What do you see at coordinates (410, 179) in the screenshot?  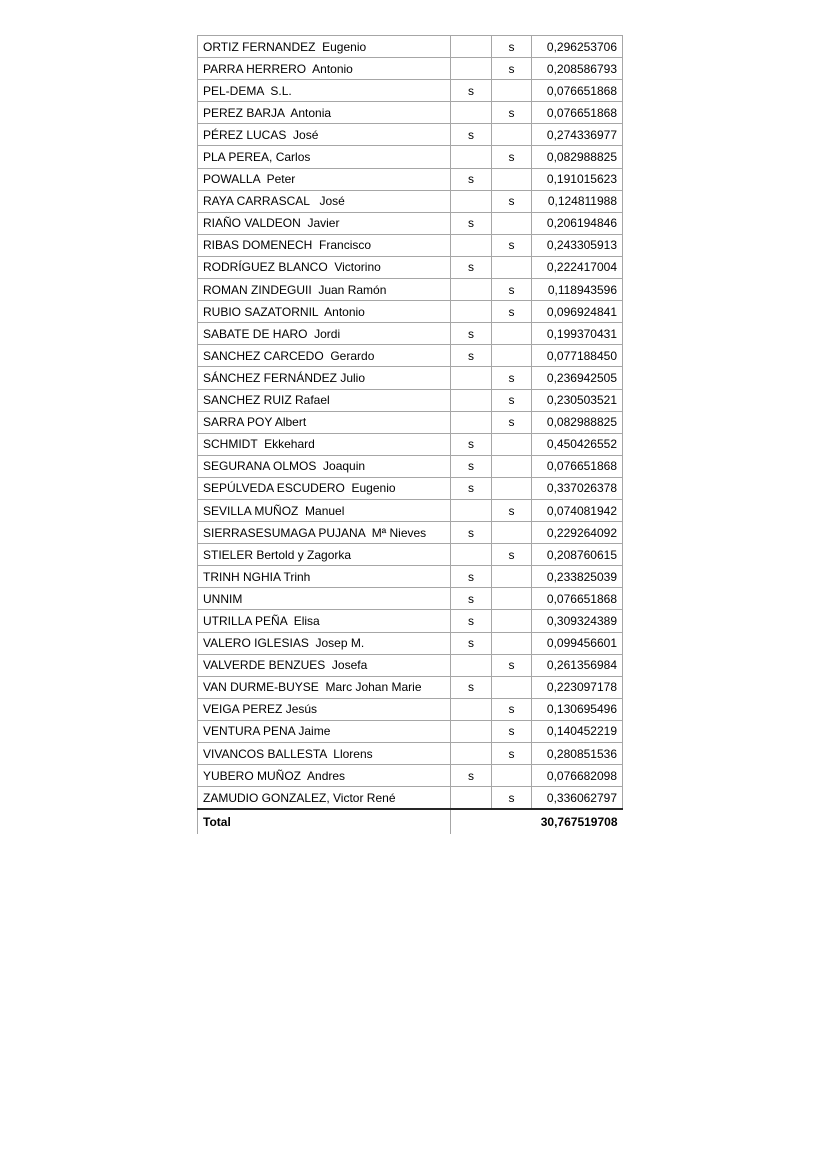 I see `table-row: POWALLA Peter s 0,191015623` at bounding box center [410, 179].